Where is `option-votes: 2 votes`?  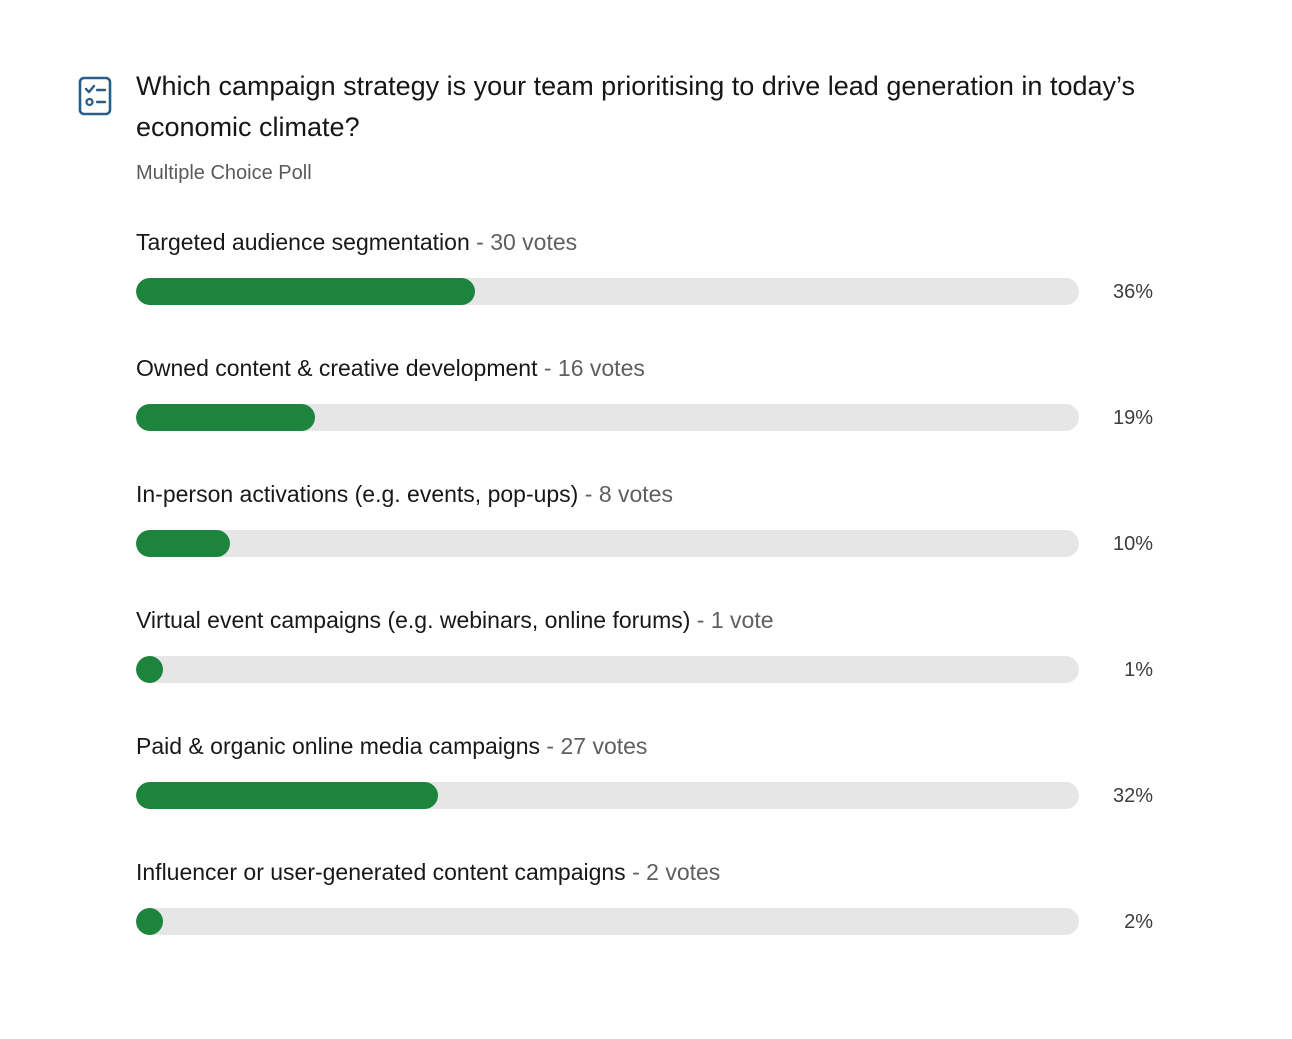 option-votes: 2 votes is located at coordinates (683, 872).